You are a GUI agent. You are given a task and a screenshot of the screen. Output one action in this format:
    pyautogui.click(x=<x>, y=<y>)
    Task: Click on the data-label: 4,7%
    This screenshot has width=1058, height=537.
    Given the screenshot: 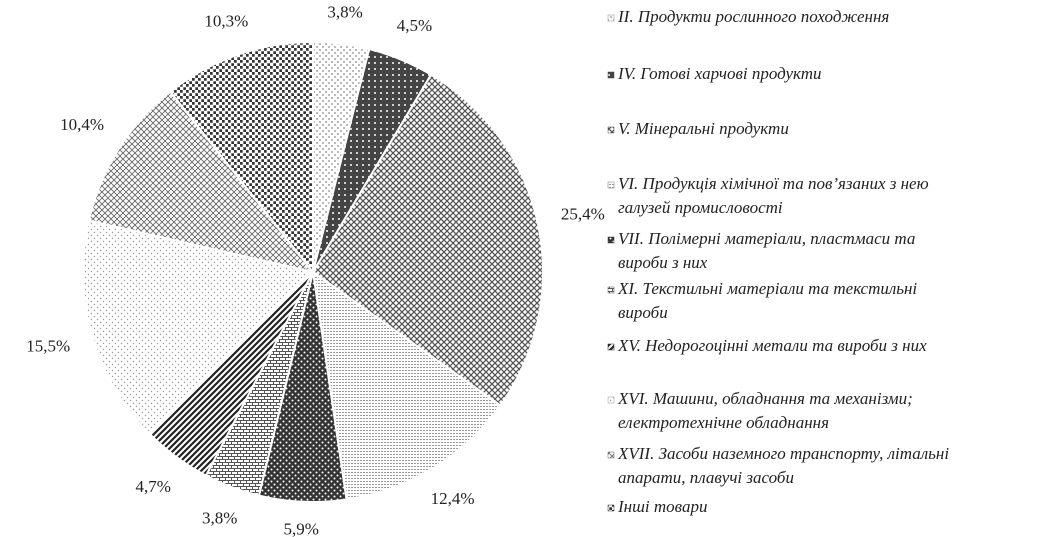 What is the action you would take?
    pyautogui.click(x=153, y=486)
    